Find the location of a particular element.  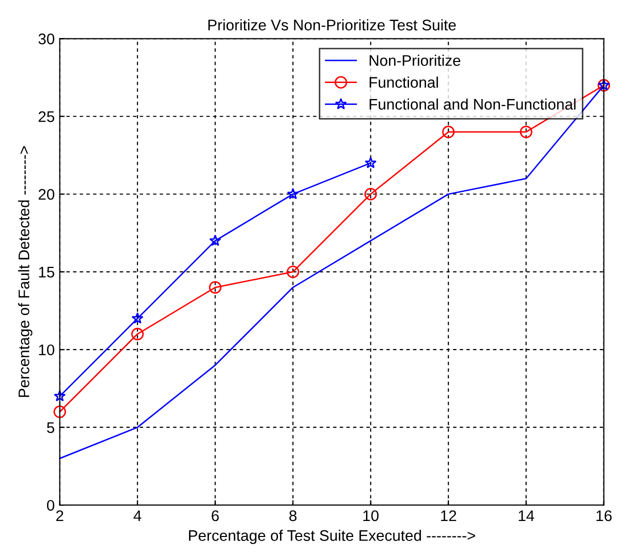

y-tick-label: 15 is located at coordinates (46, 272).